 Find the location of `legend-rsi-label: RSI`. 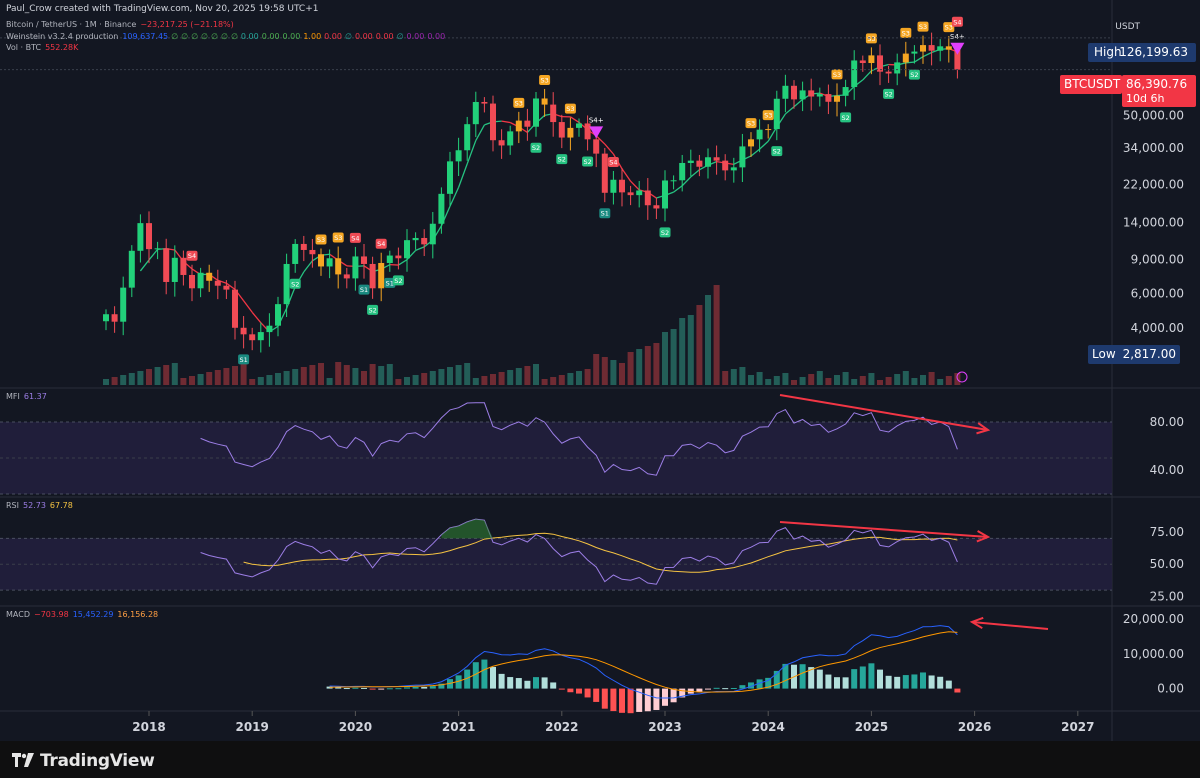

legend-rsi-label: RSI is located at coordinates (12, 505).